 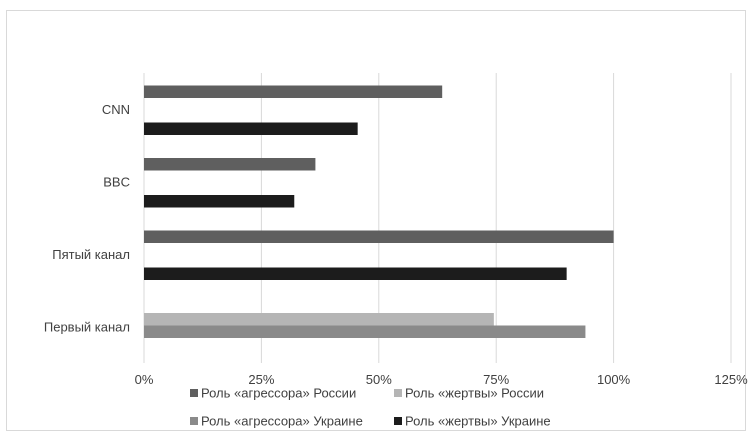 I want to click on bar-первый-канал-s2, so click(x=319, y=319).